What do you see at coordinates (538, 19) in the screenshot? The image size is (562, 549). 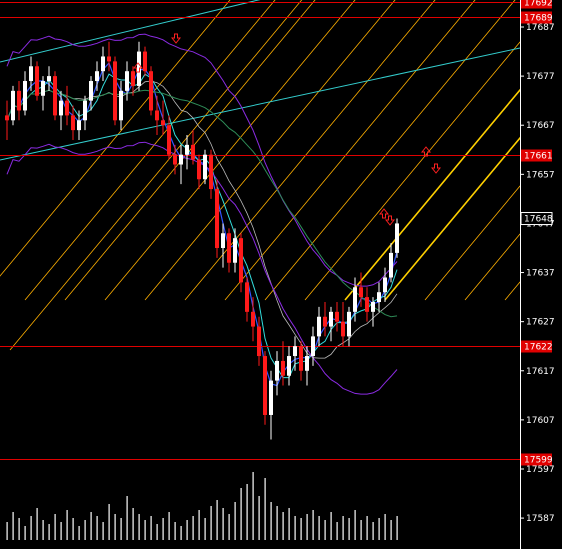 I see `level-tag-label: 17689` at bounding box center [538, 19].